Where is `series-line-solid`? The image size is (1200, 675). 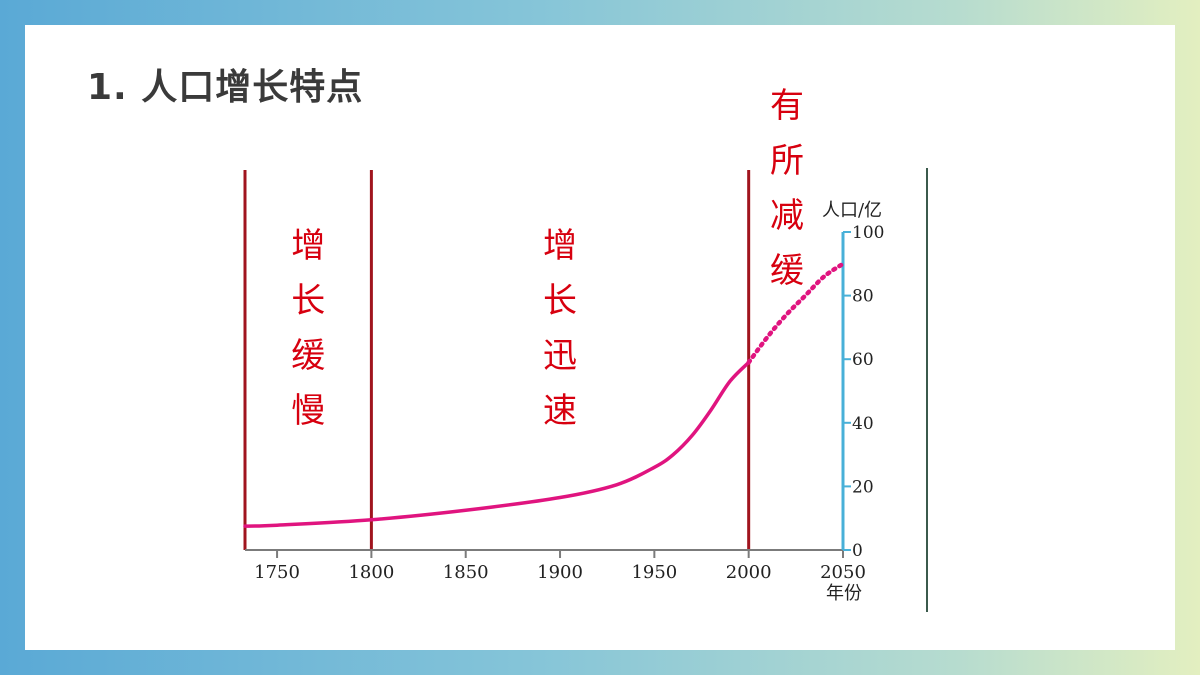
series-line-solid is located at coordinates (497, 444).